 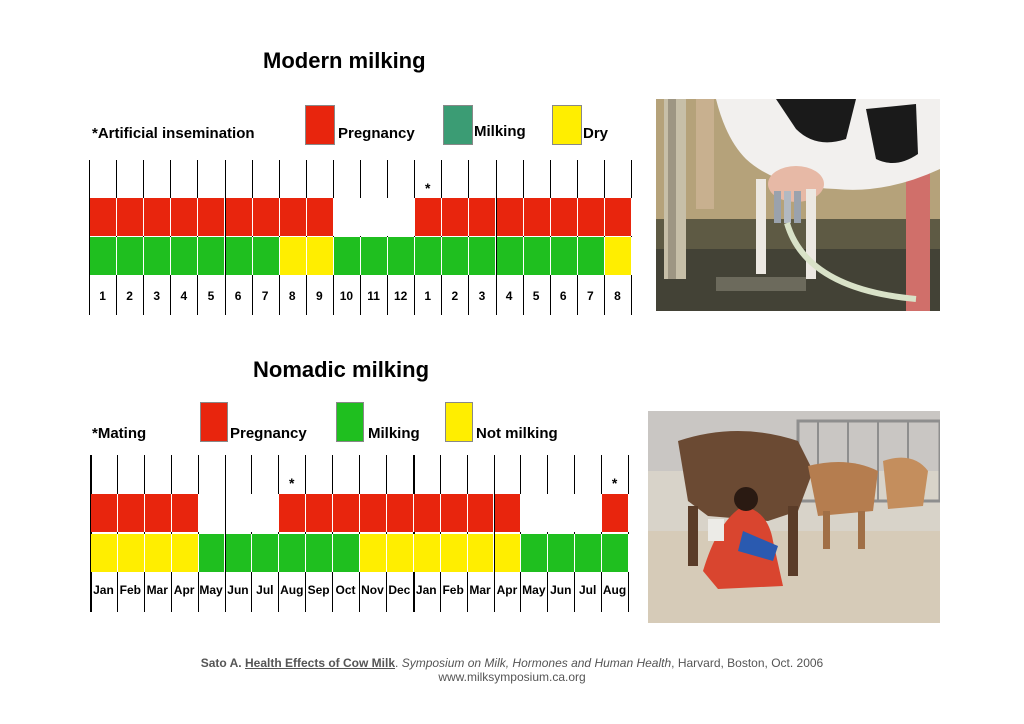 I want to click on tick-label: Sep, so click(x=318, y=590).